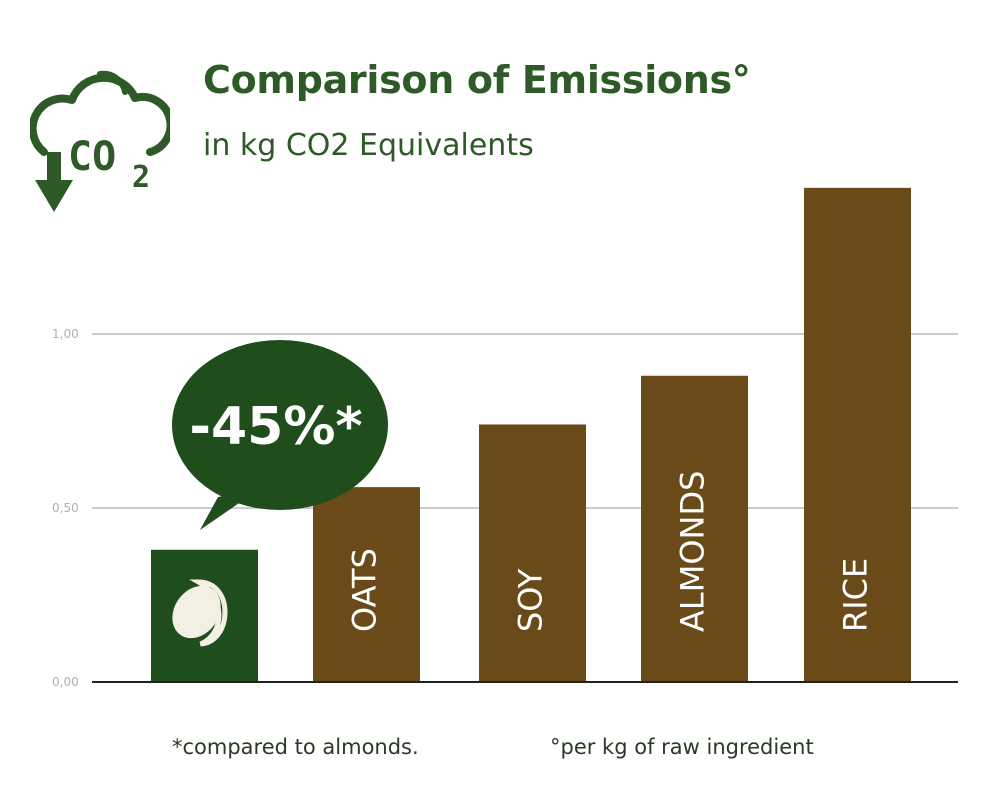 Image resolution: width=1008 pixels, height=812 pixels. I want to click on y-tick-label: 0,00, so click(65, 682).